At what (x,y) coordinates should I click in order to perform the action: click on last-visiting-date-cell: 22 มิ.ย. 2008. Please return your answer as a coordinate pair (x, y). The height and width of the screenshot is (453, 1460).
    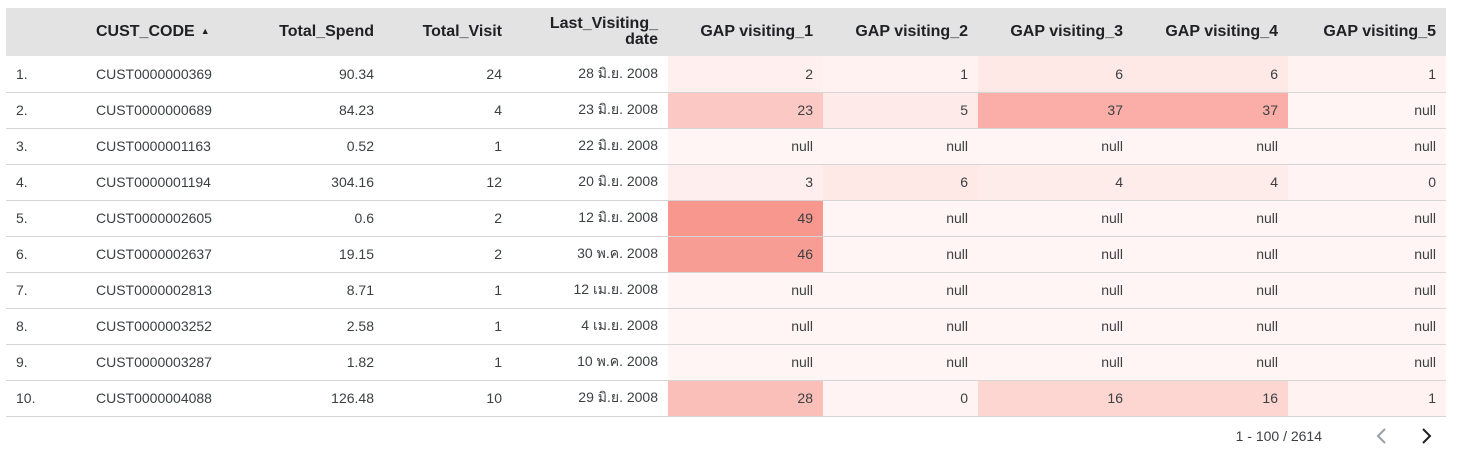
    Looking at the image, I should click on (590, 146).